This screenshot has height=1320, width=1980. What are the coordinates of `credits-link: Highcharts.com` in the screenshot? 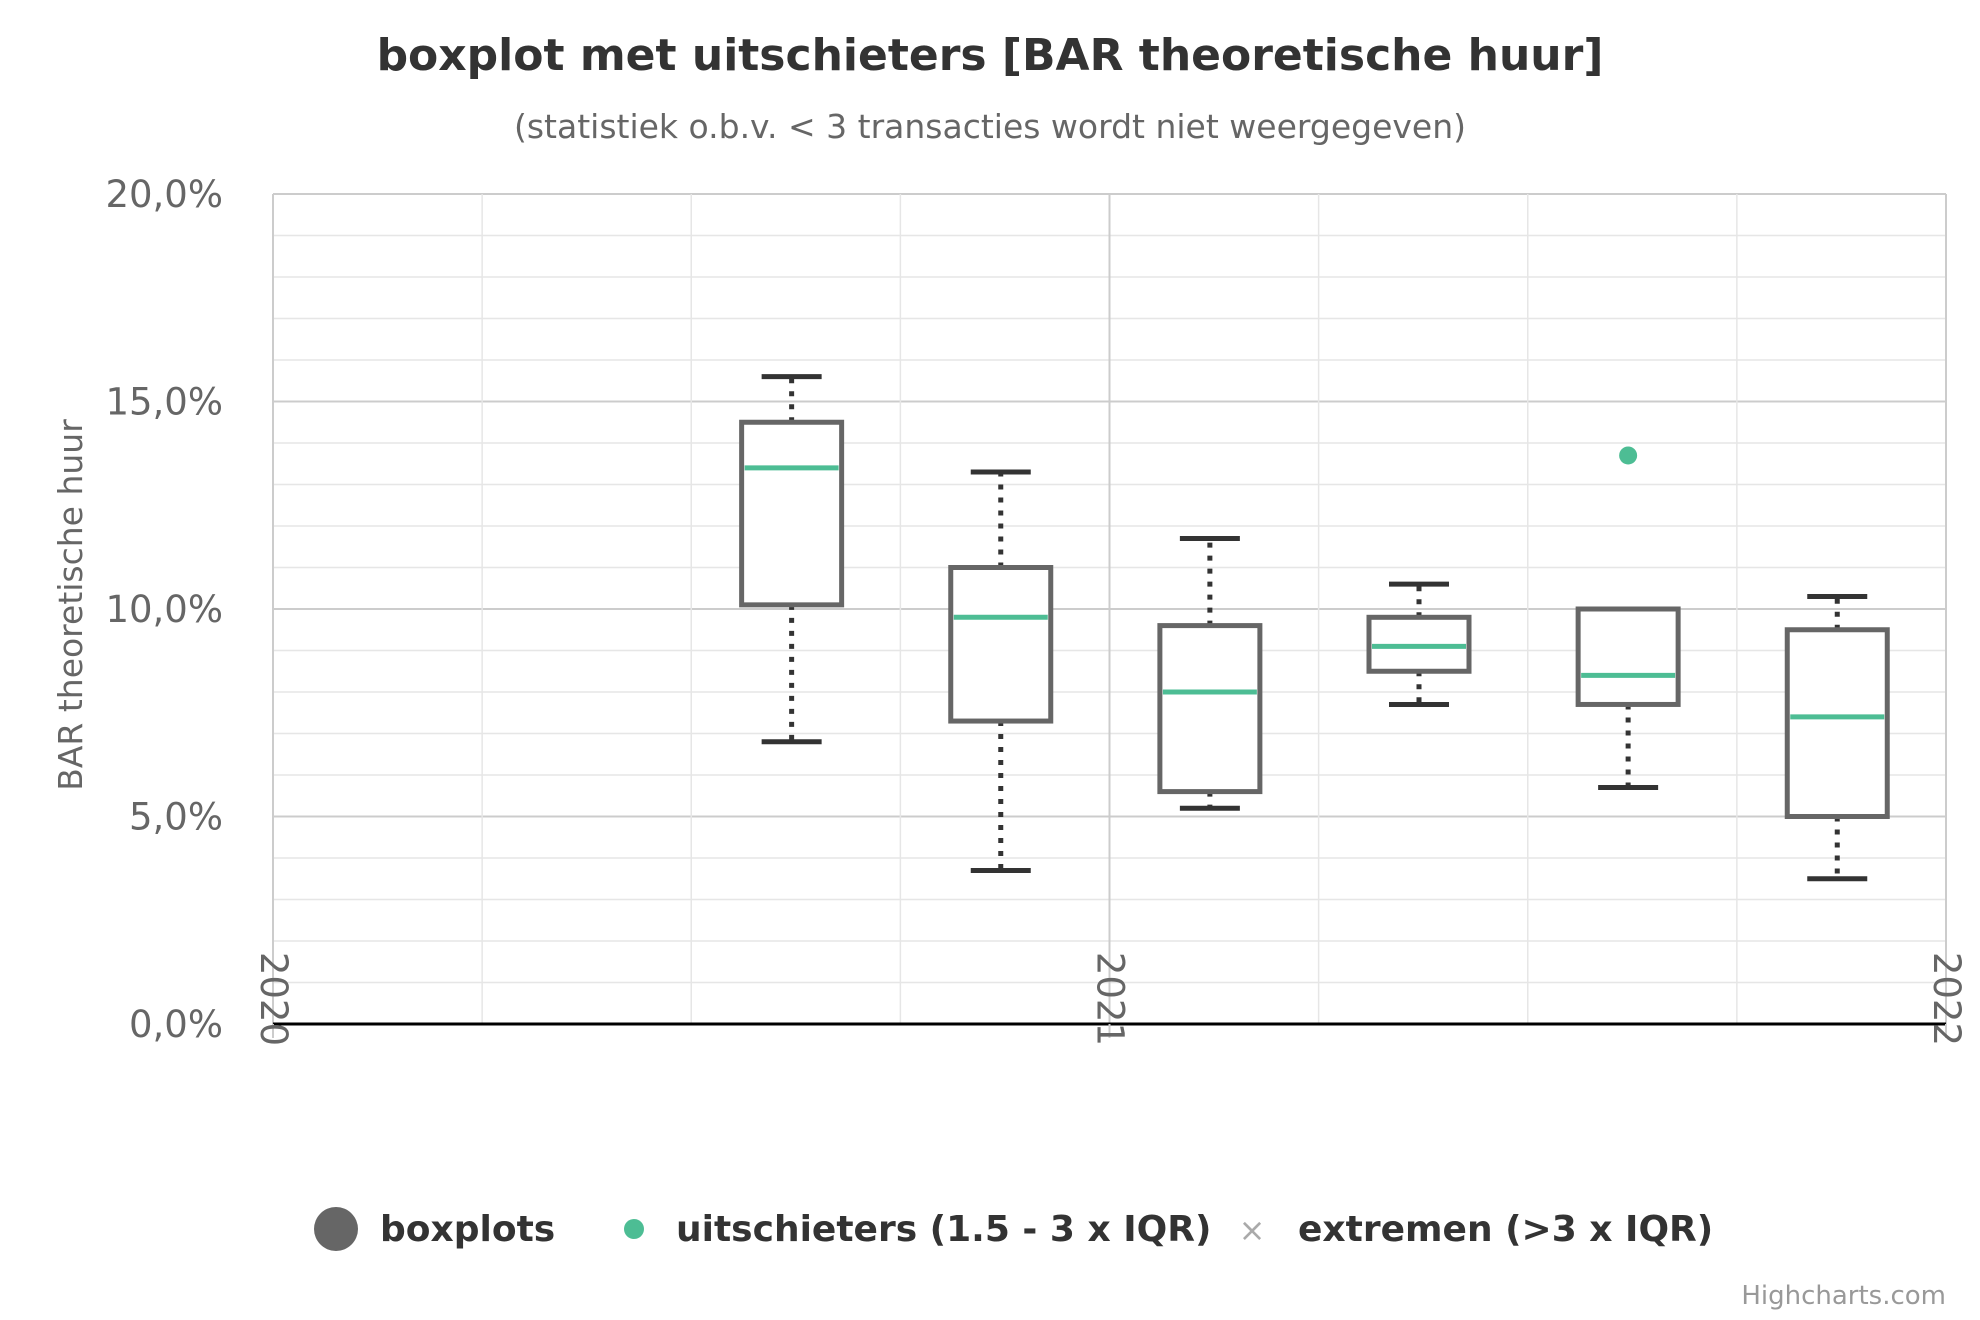 It's located at (1843, 1296).